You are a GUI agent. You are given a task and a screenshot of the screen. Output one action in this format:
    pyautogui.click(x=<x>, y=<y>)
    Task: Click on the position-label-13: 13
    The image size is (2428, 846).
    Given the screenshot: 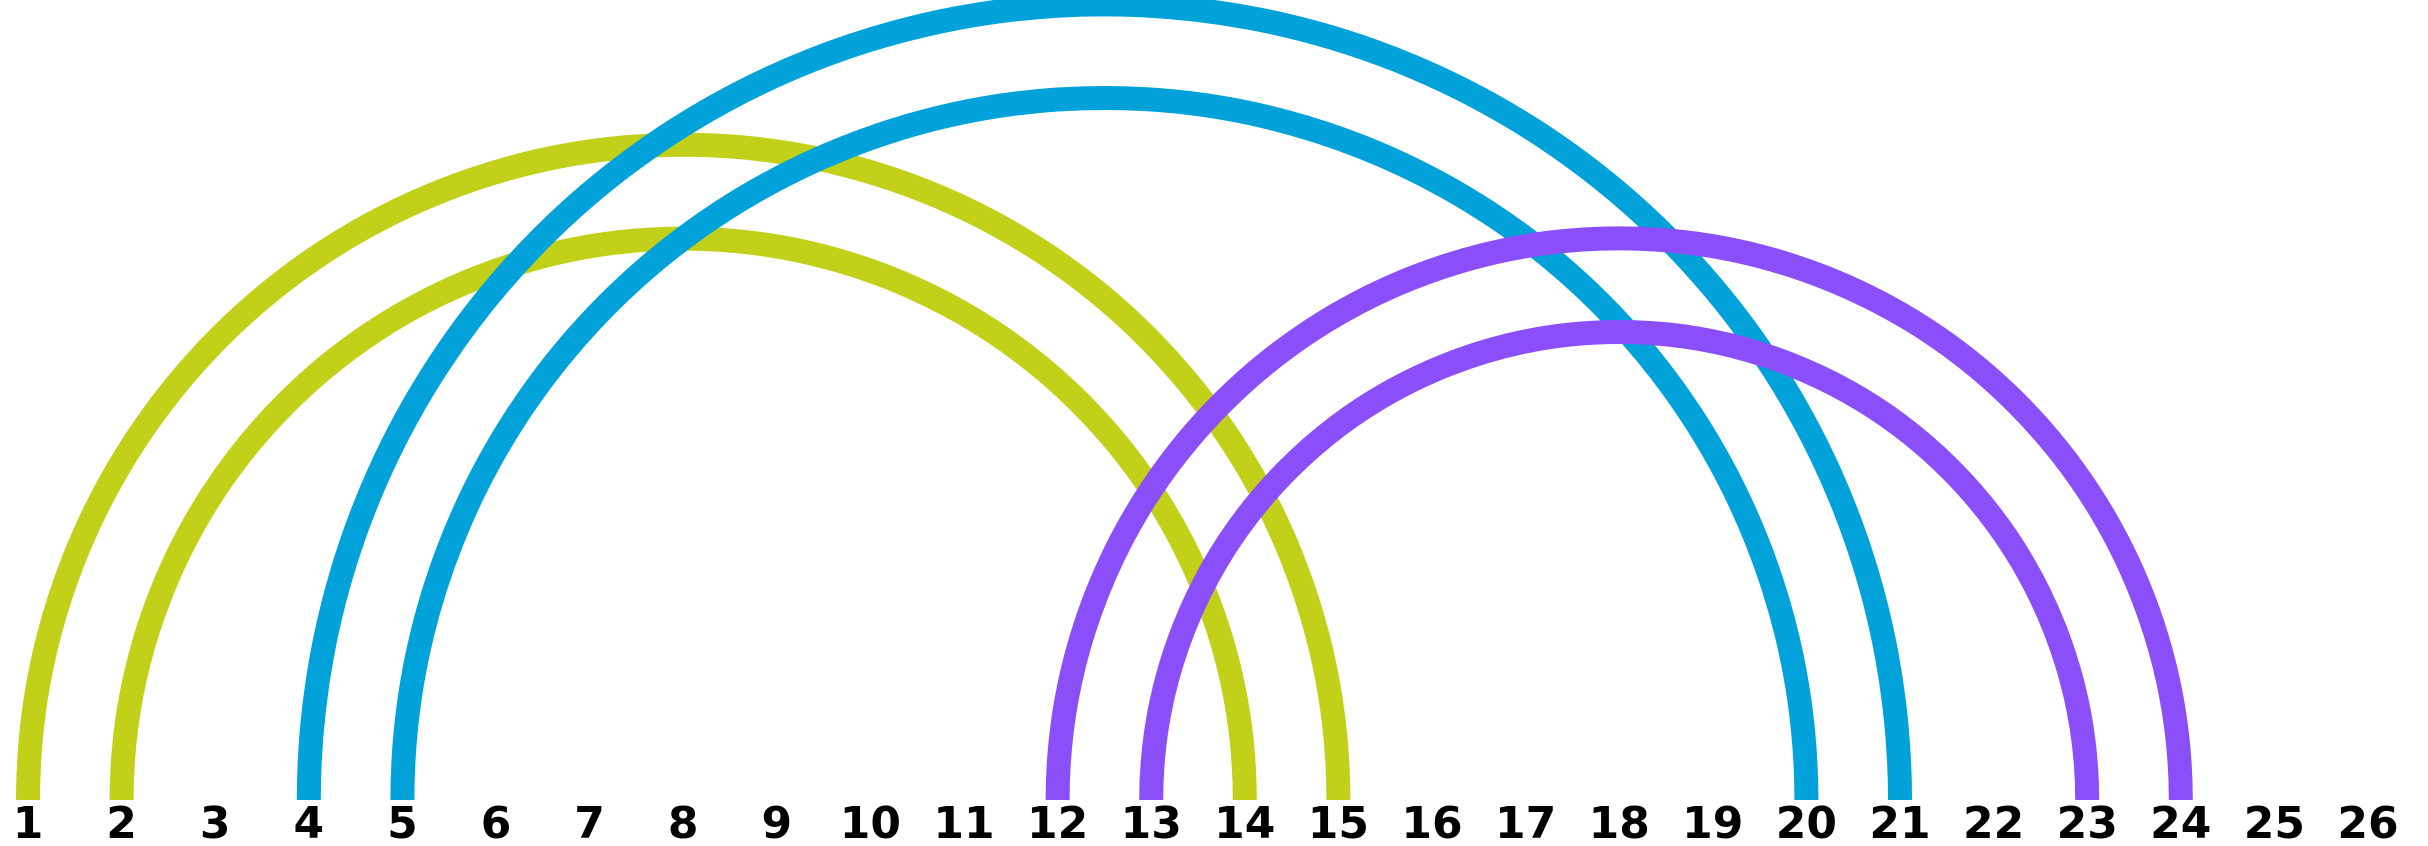 What is the action you would take?
    pyautogui.click(x=1151, y=822)
    